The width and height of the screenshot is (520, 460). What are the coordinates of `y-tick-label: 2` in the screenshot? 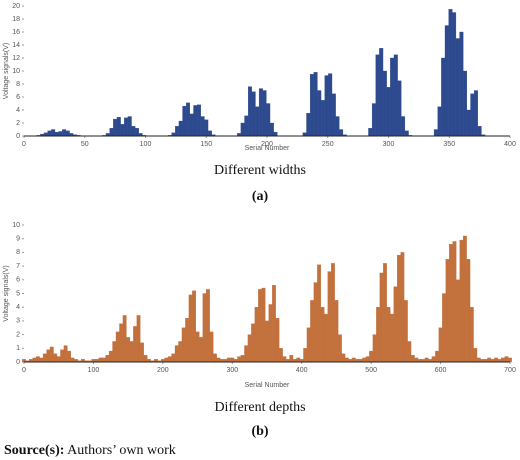 It's located at (18, 123).